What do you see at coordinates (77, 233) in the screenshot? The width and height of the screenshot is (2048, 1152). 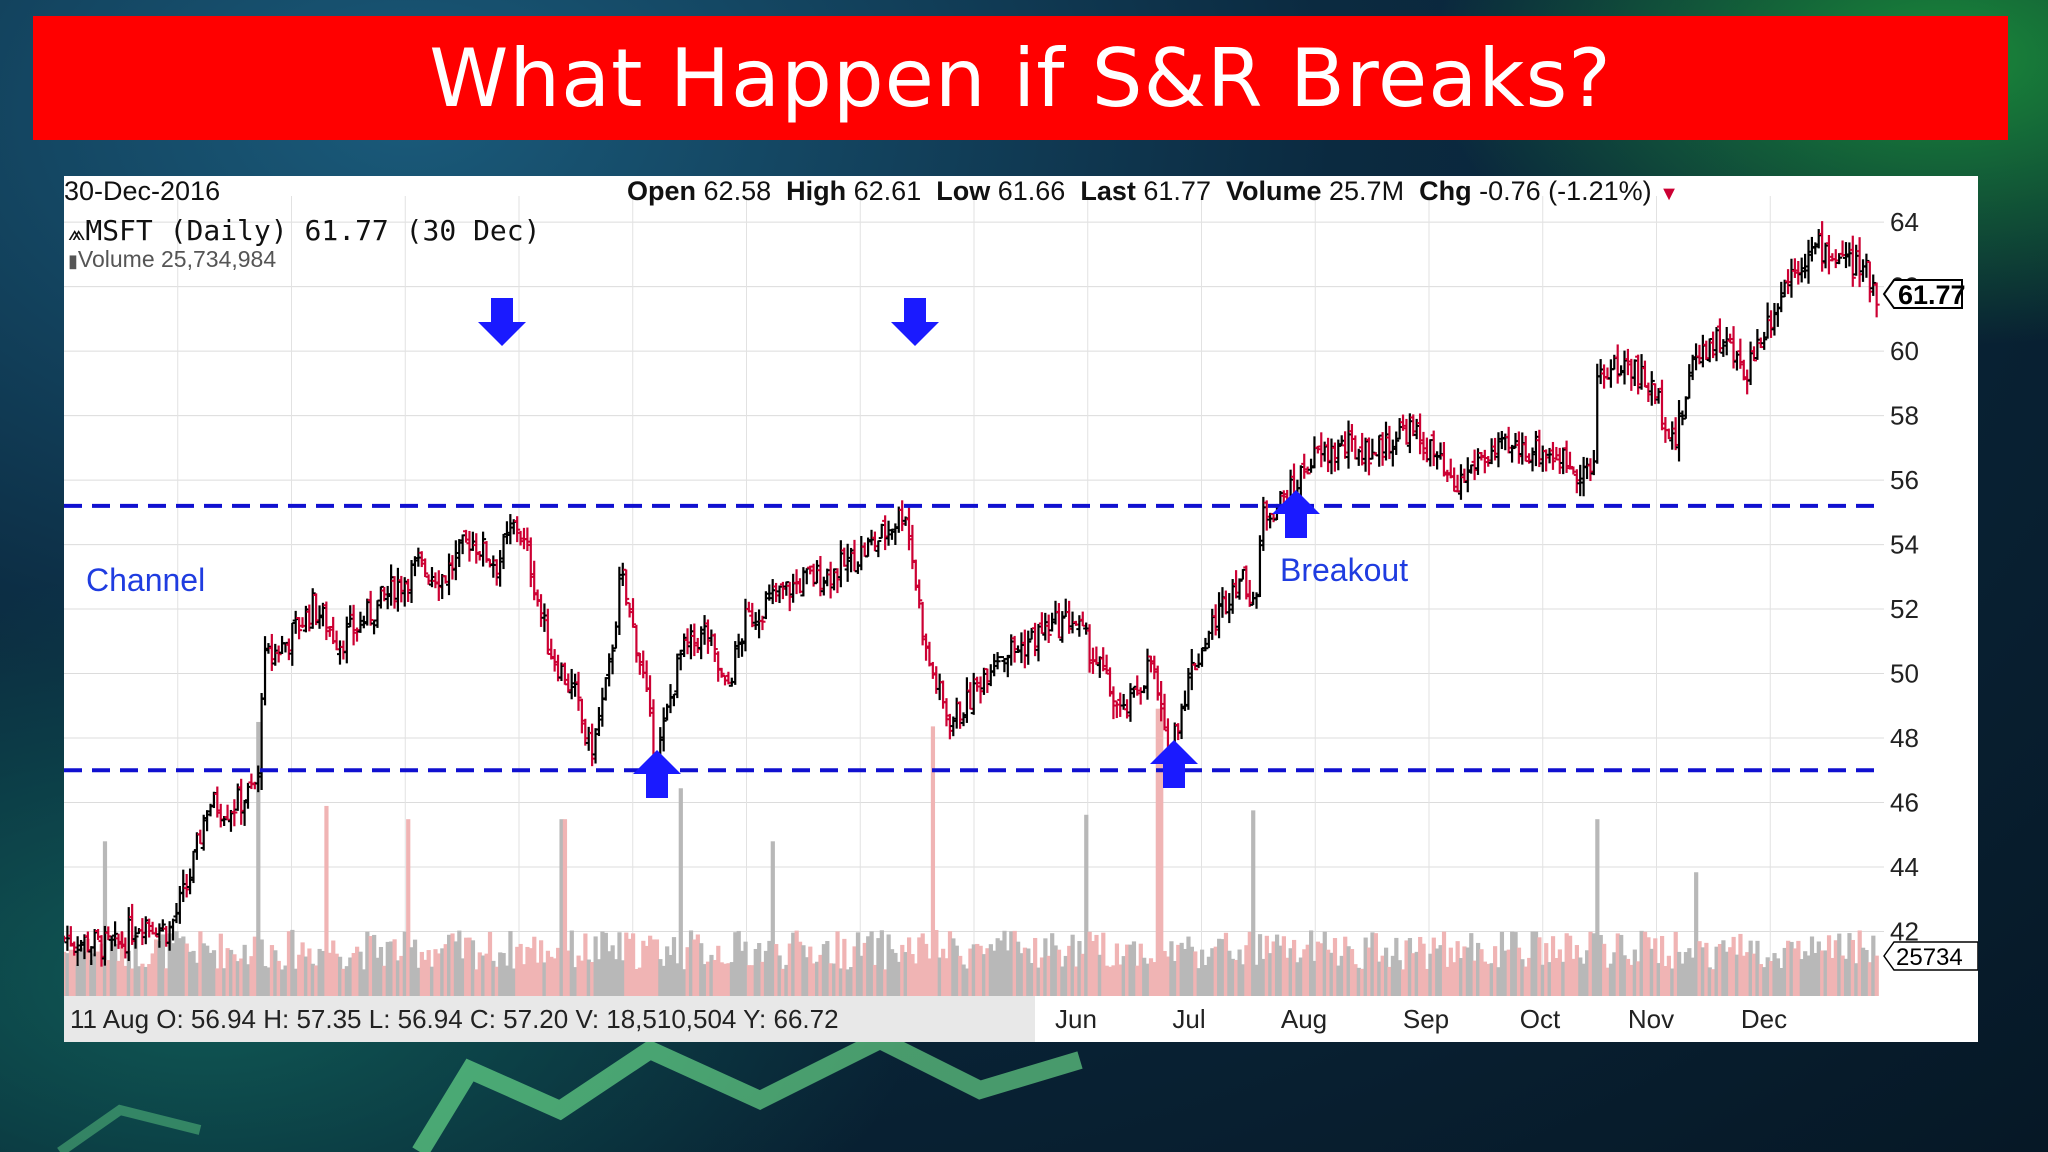 I see `candlestick-icon: ⩕` at bounding box center [77, 233].